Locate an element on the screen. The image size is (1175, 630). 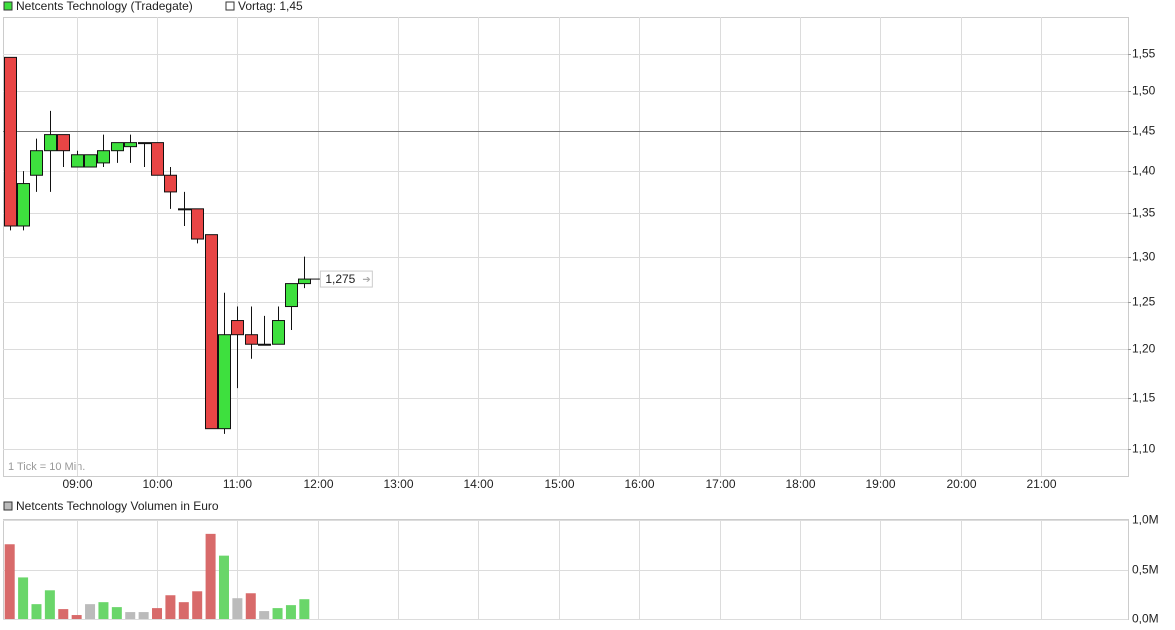
chart-title: Netcents Technology (Tradegate) is located at coordinates (104, 6).